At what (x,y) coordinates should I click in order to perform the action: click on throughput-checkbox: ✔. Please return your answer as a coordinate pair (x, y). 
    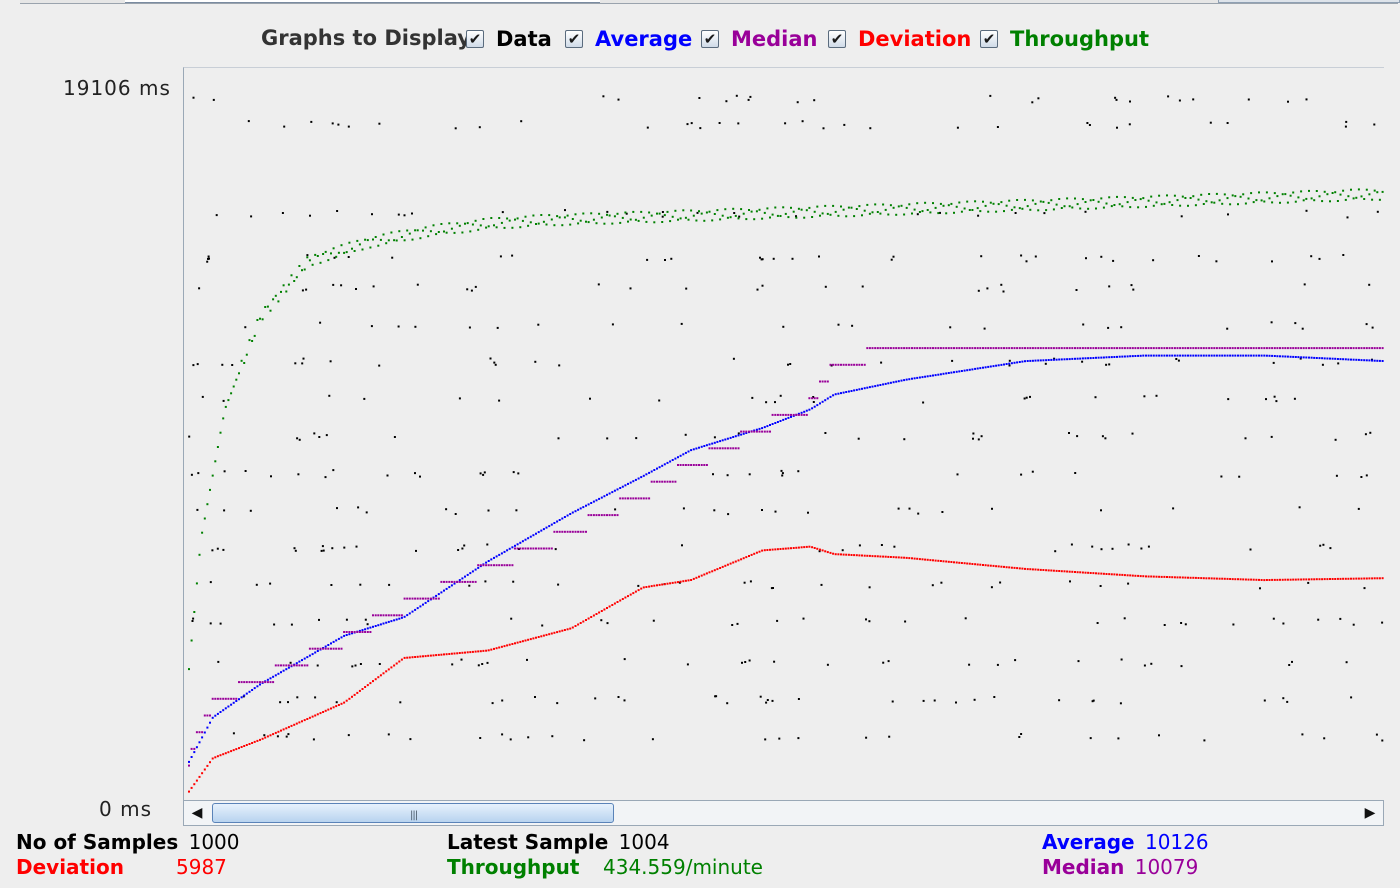
    Looking at the image, I should click on (989, 39).